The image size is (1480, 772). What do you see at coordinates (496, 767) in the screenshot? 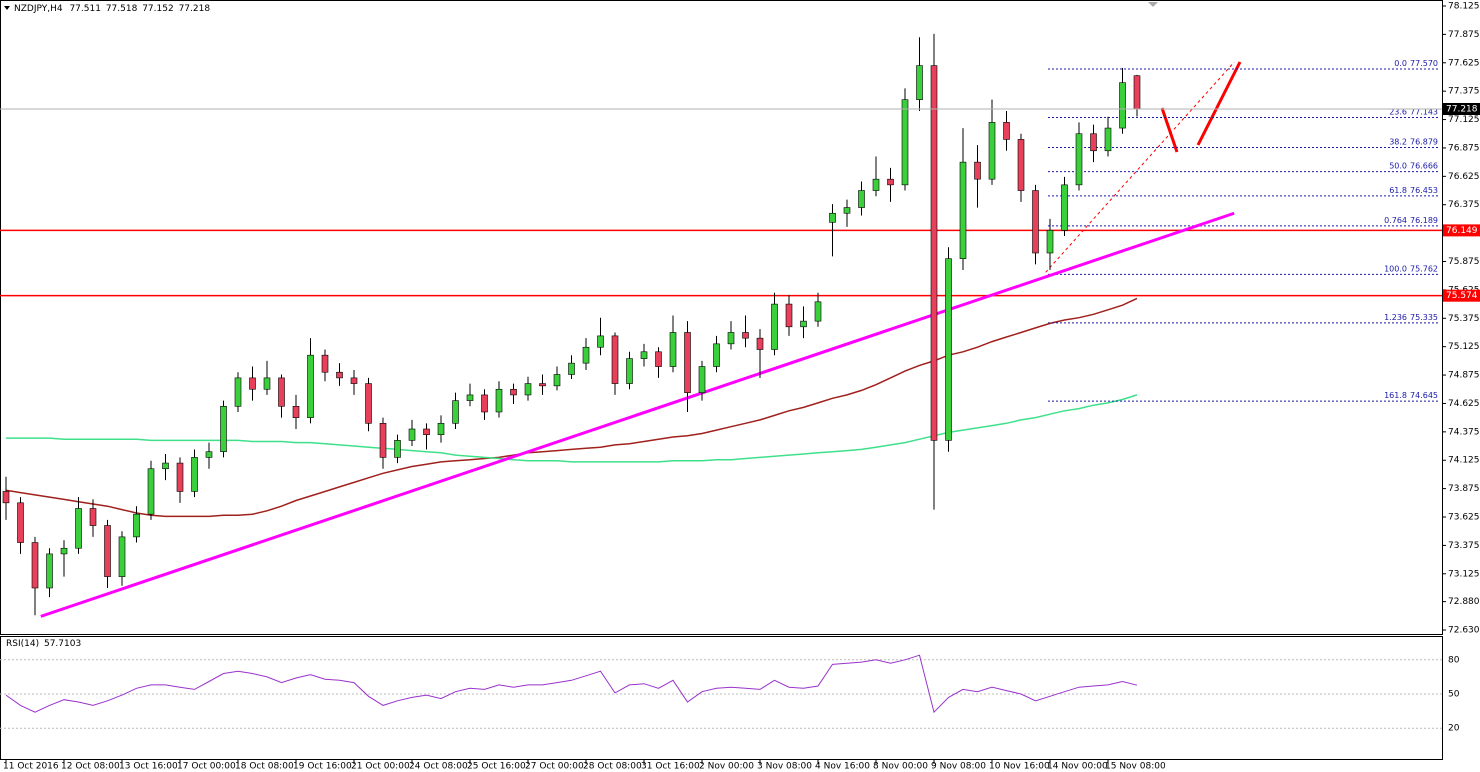
I see `x-tick-label: 25 Oct 16:00` at bounding box center [496, 767].